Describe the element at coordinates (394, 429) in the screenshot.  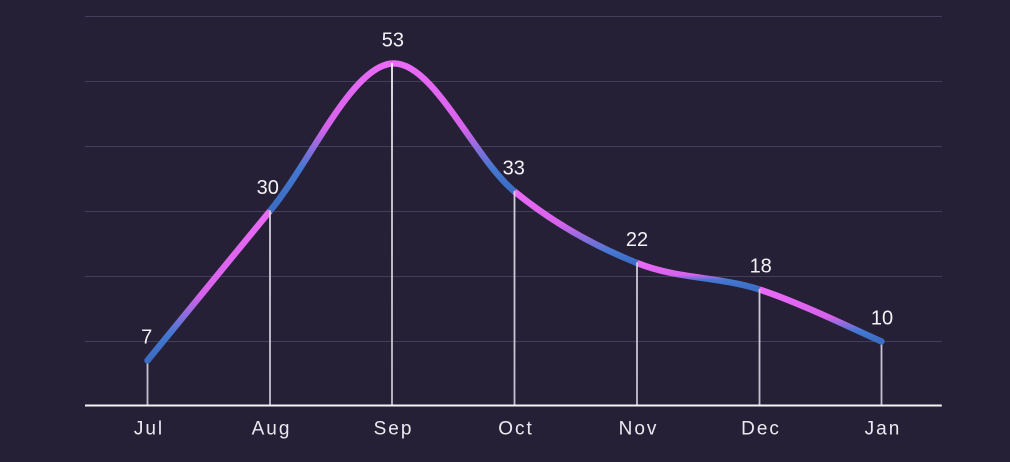
I see `svg-text: Sep` at that location.